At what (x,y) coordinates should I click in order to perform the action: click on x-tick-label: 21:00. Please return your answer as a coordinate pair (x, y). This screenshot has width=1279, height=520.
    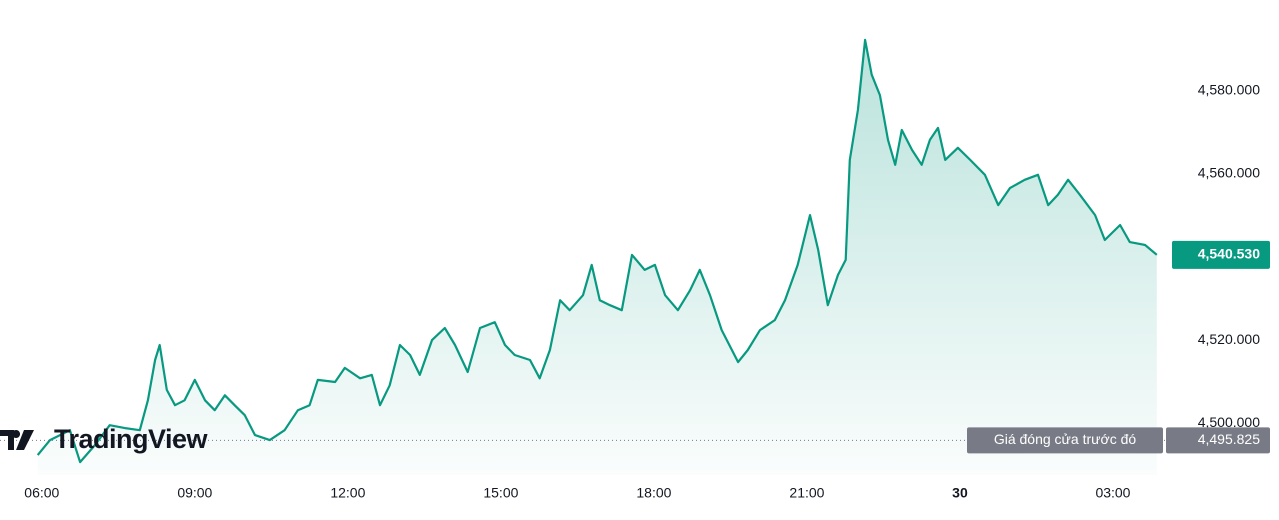
    Looking at the image, I should click on (806, 493).